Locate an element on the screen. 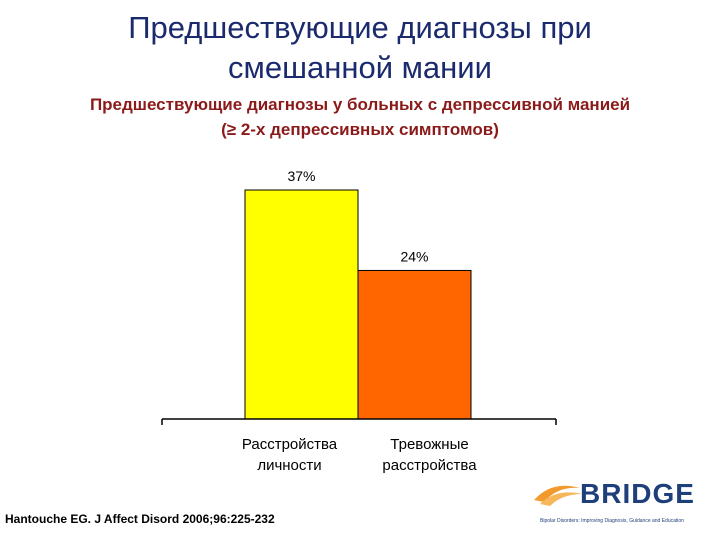  data-label-2: 24% is located at coordinates (414, 256).